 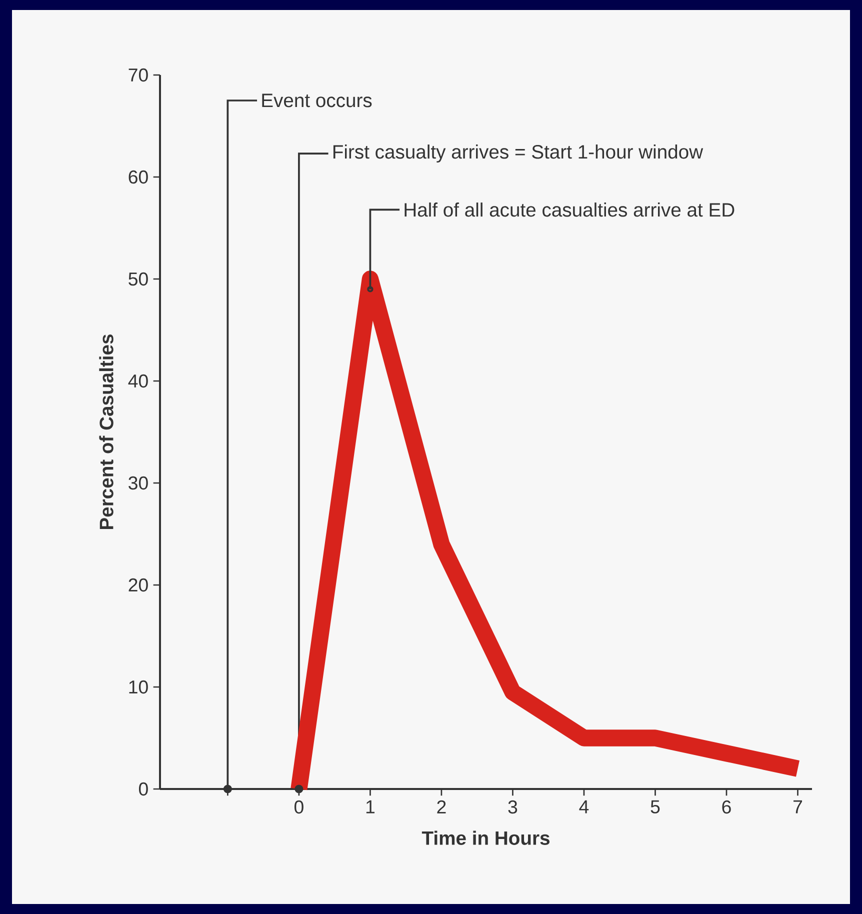 I want to click on y-tick-label: 20, so click(x=138, y=585).